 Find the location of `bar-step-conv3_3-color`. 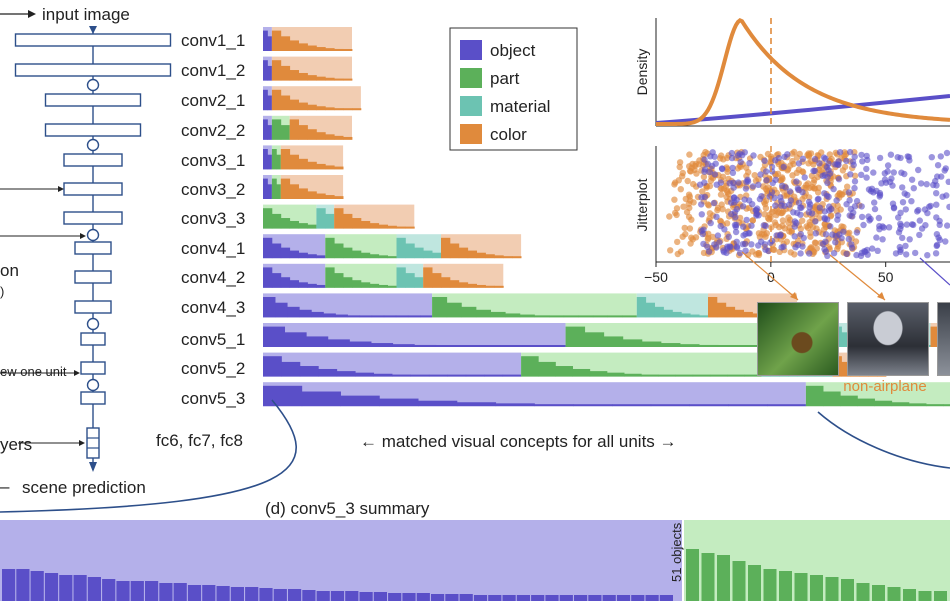

bar-step-conv3_3-color is located at coordinates (383, 226).